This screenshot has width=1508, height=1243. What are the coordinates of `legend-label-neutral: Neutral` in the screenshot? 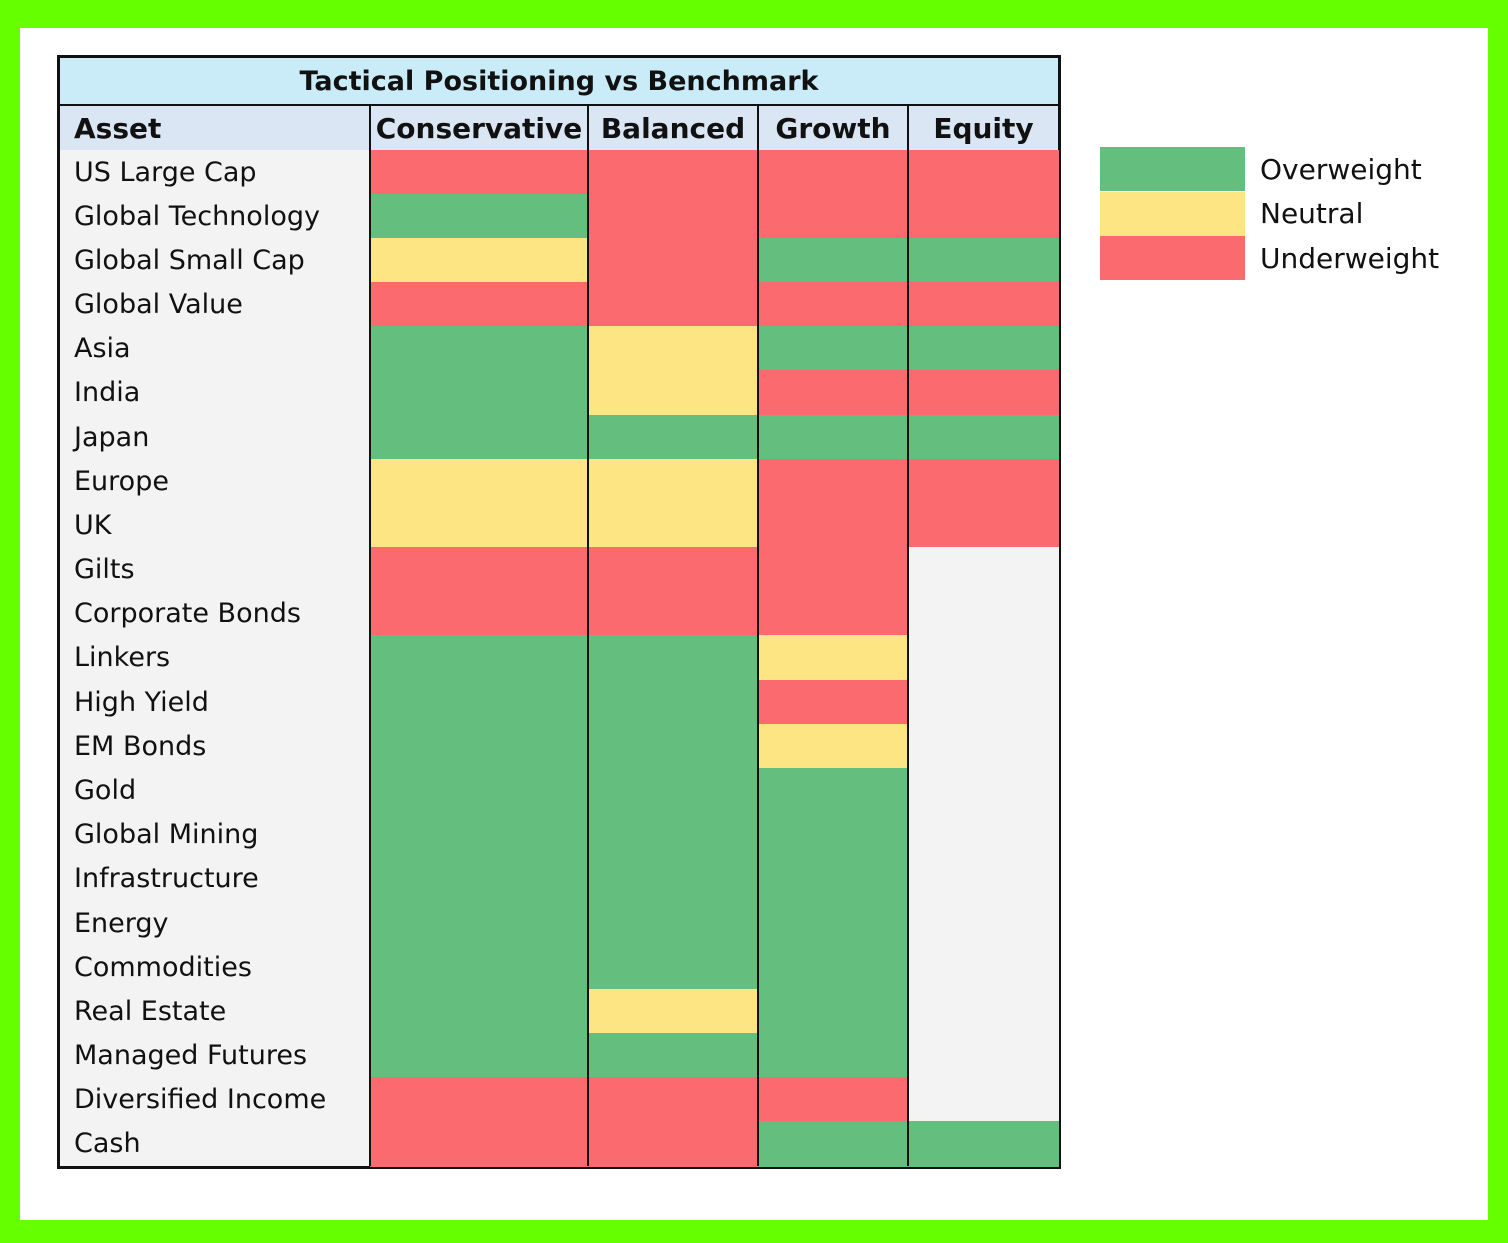 It's located at (1312, 213).